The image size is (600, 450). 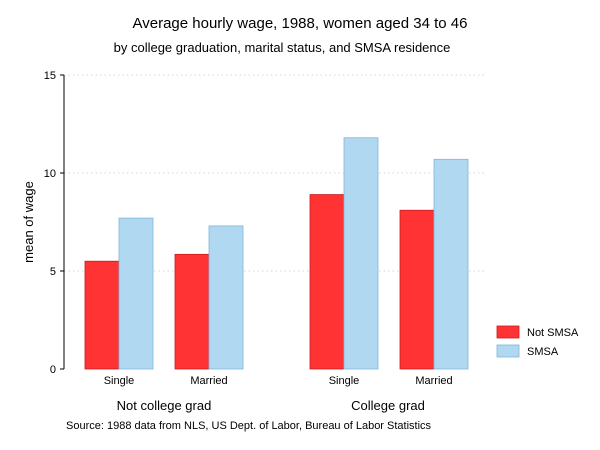 I want to click on legend-label: SMSA, so click(x=543, y=352).